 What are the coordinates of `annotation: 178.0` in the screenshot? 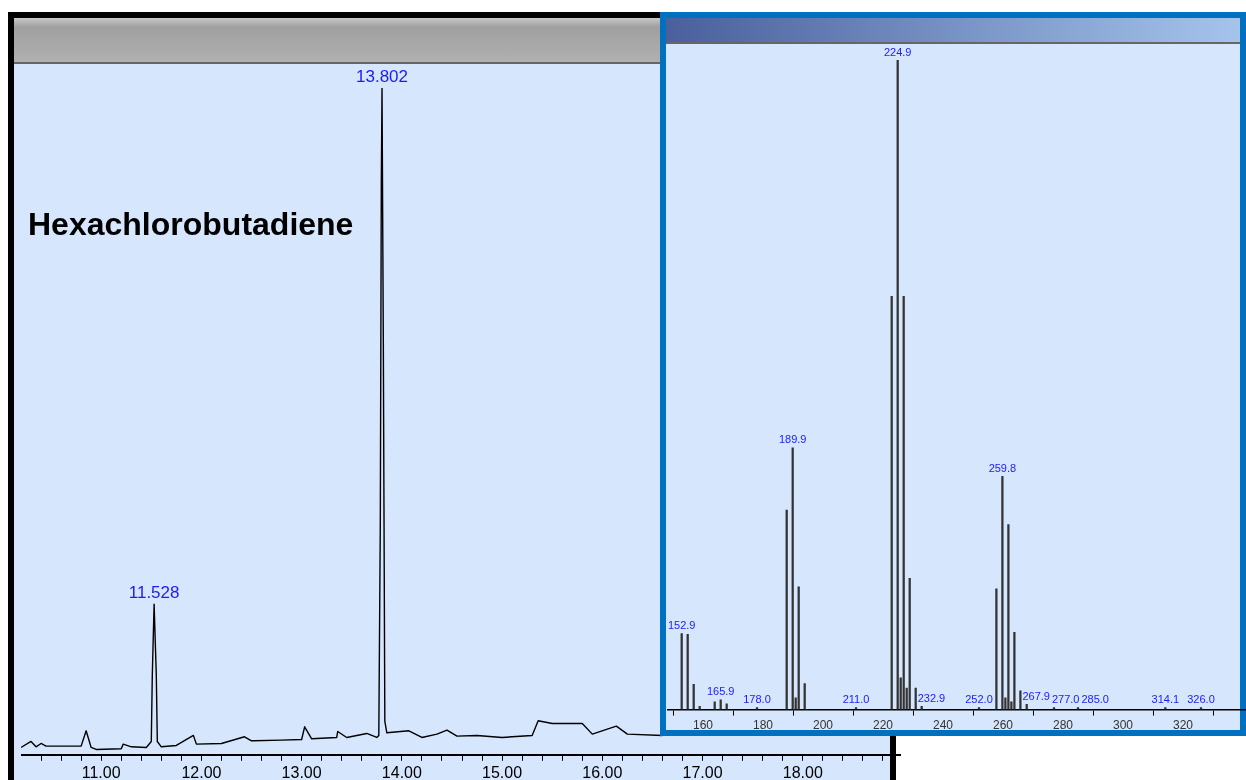 It's located at (757, 699).